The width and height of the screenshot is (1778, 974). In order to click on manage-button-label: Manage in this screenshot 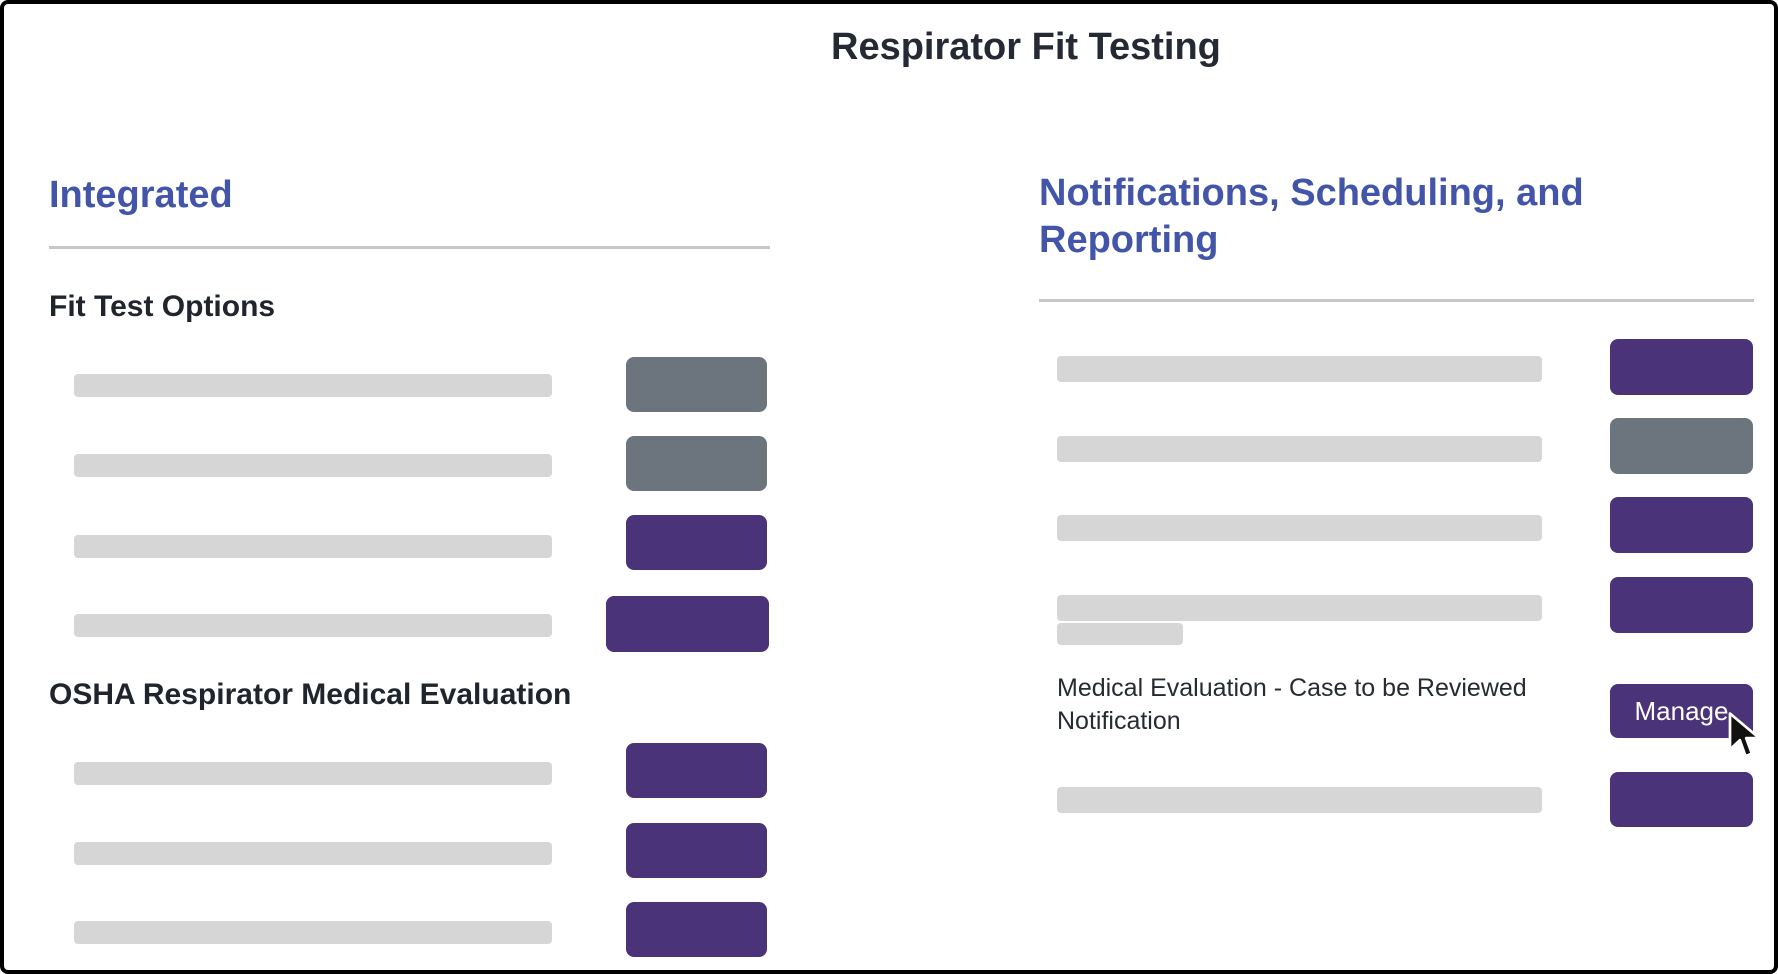, I will do `click(1681, 710)`.